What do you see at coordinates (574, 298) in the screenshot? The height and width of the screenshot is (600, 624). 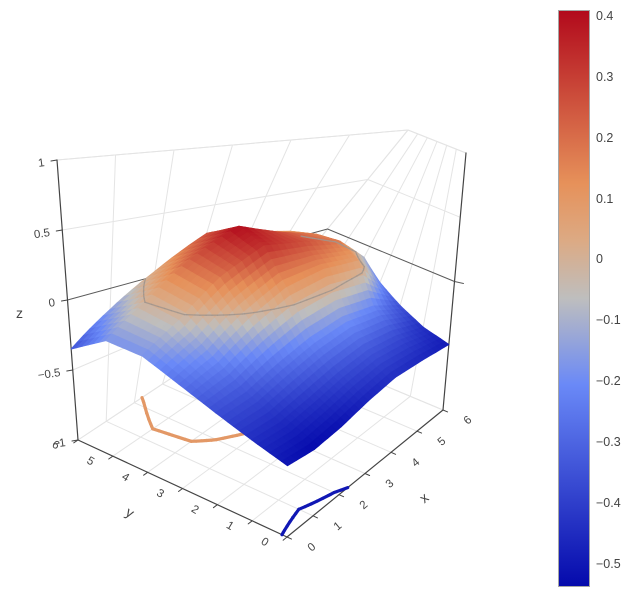 I see `colorbar-gradient` at bounding box center [574, 298].